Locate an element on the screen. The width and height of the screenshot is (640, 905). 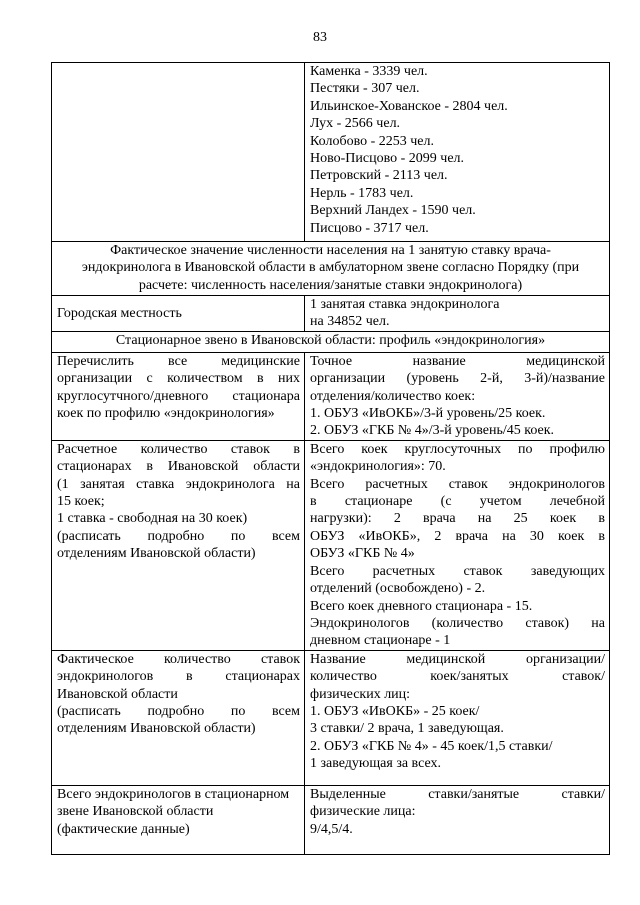
text-line: Писцово - 3717 чел. is located at coordinates (369, 228).